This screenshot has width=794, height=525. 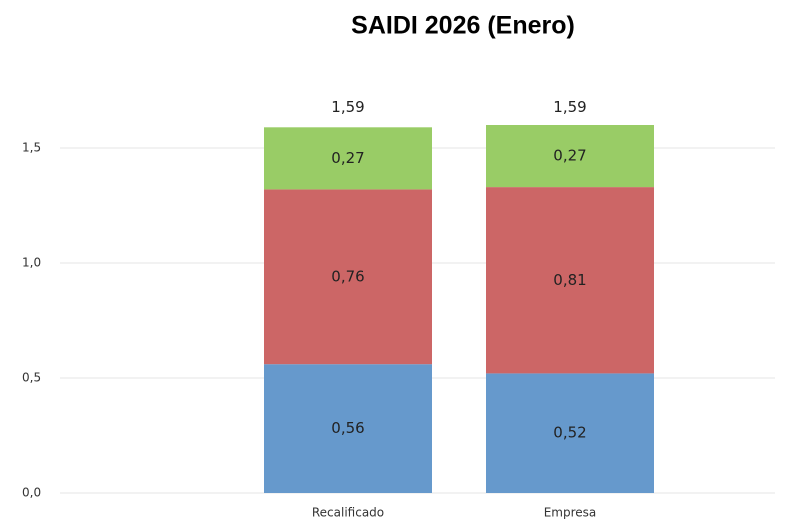 I want to click on x-tick-label: Recalificado, so click(x=348, y=513).